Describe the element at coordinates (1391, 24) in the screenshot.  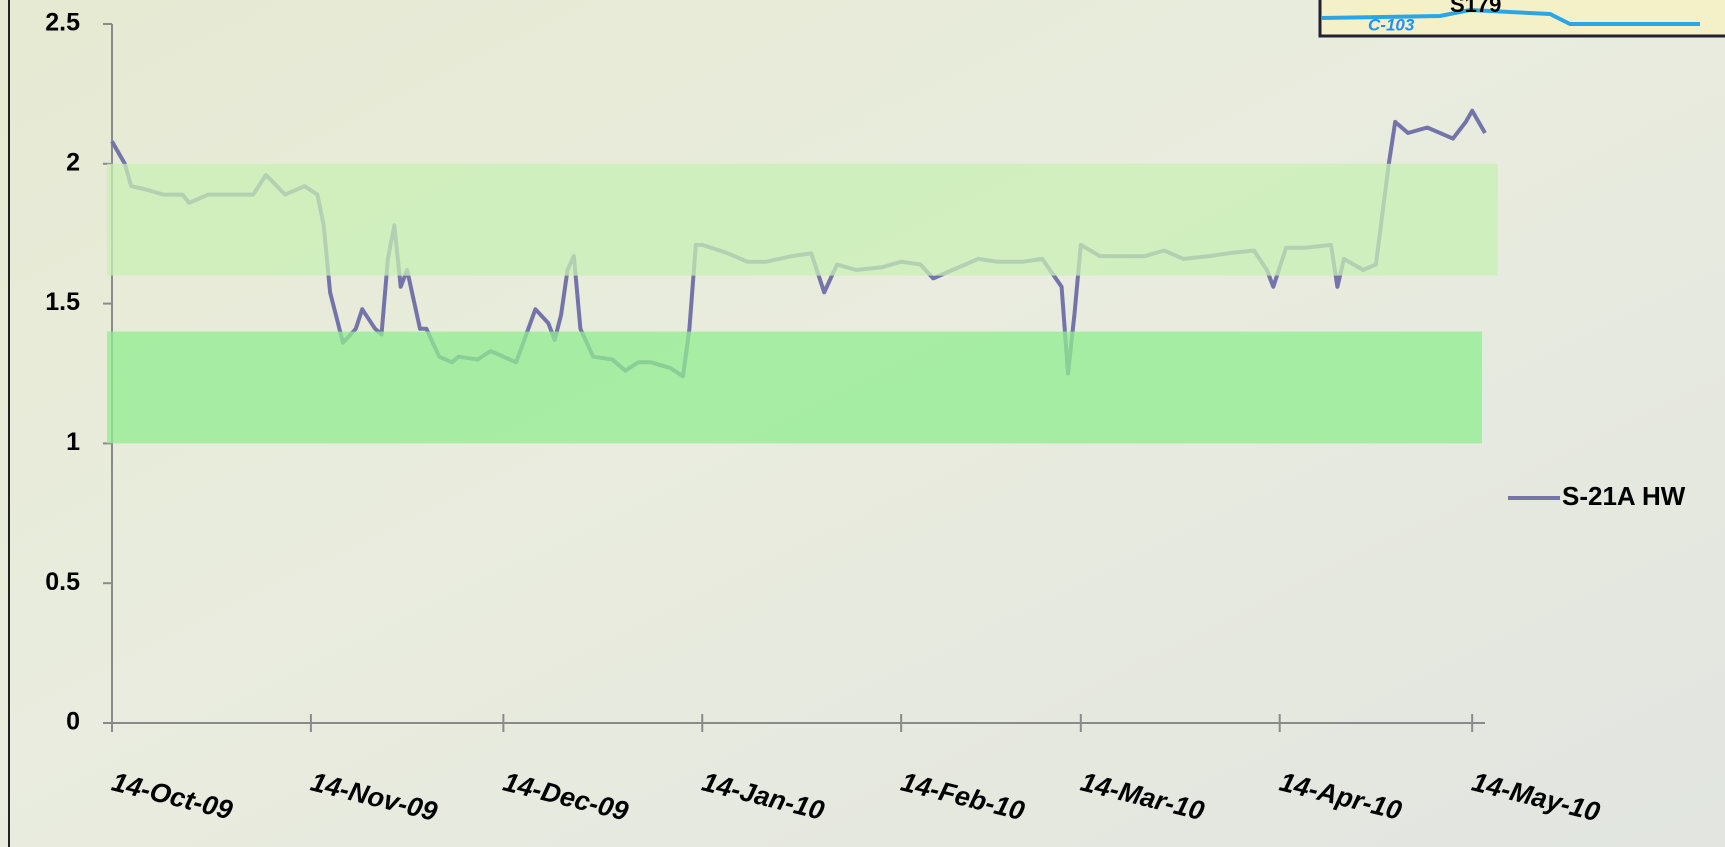
I see `inset-label: C-103` at that location.